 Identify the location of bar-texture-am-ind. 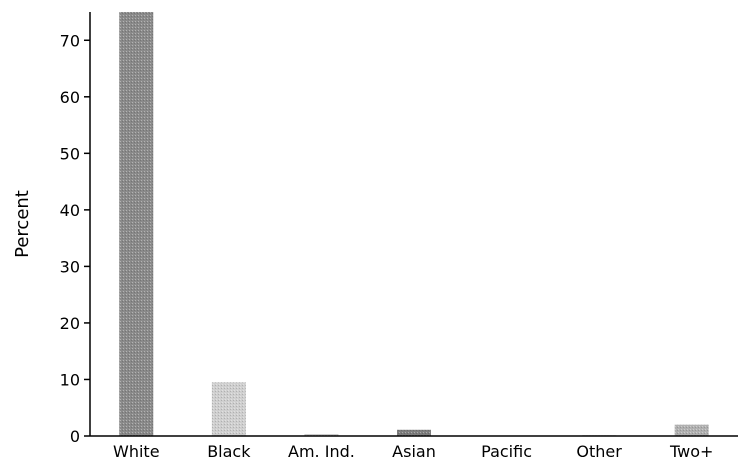
(321, 435).